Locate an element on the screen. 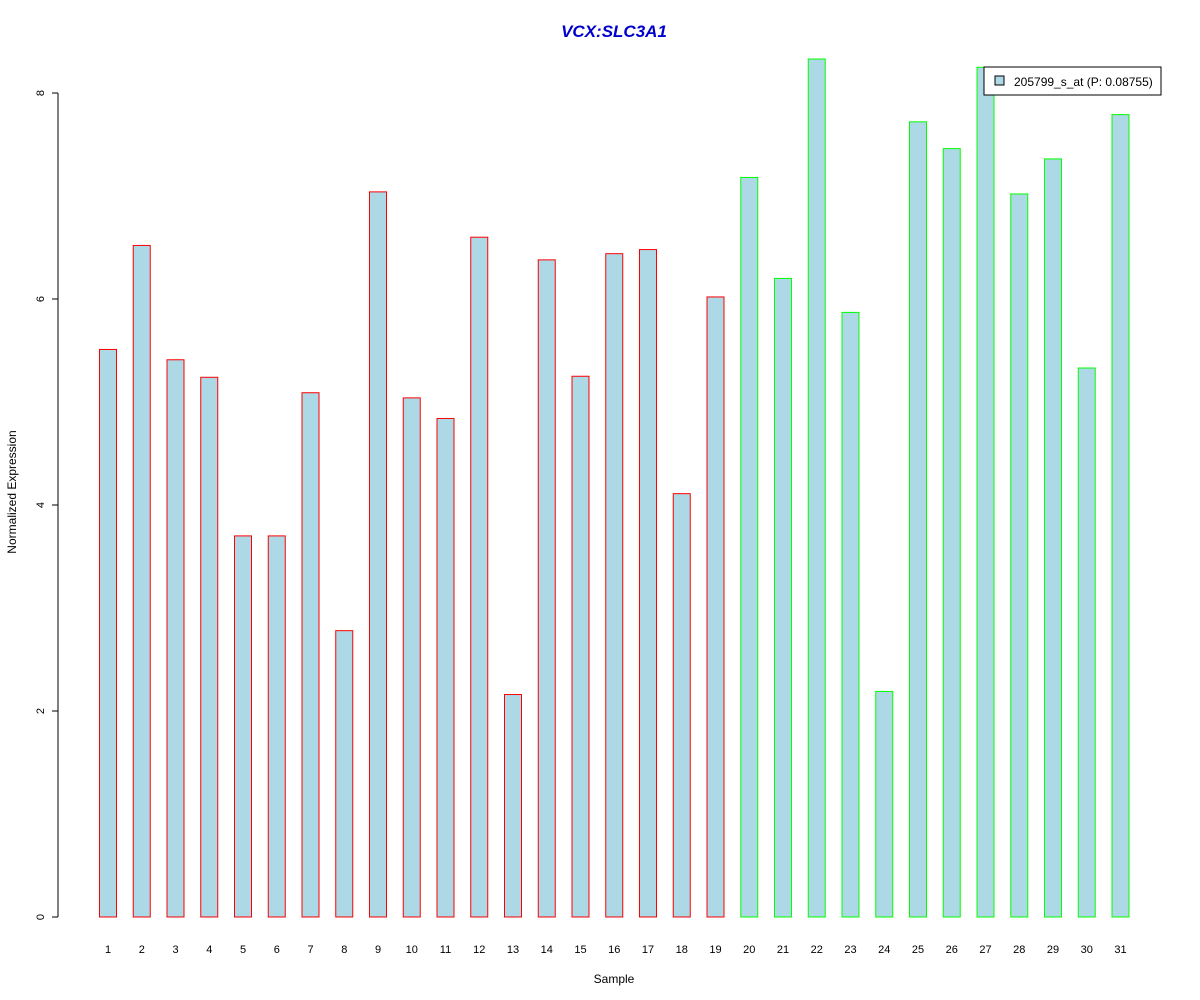 The width and height of the screenshot is (1200, 1000). x-tick-label: 10 is located at coordinates (412, 950).